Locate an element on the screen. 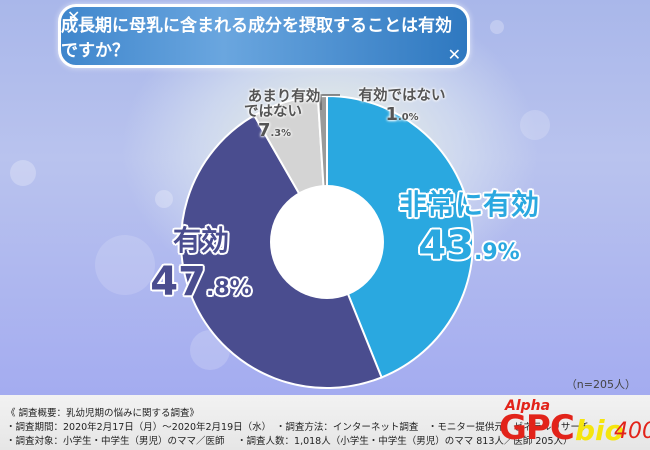 The height and width of the screenshot is (450, 650). label-very-effective: 非常に有効 43.9% is located at coordinates (469, 229).